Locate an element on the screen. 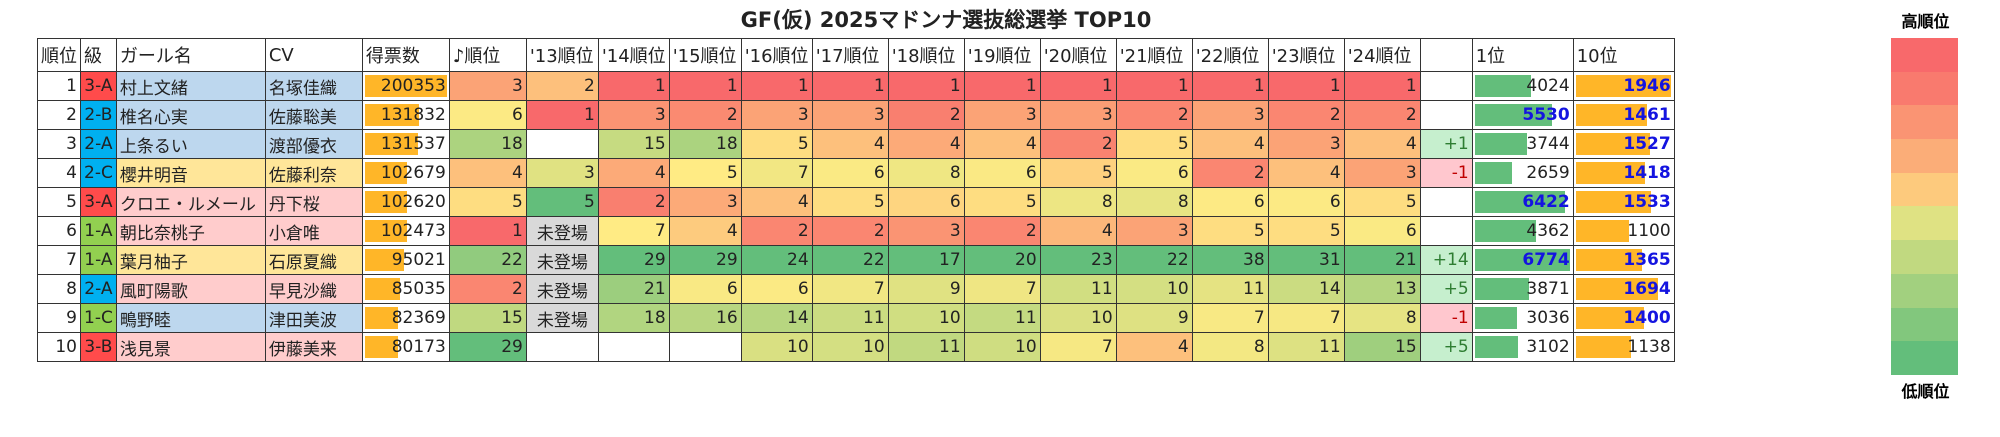 This screenshot has height=437, width=2000. year-rank-cell is located at coordinates (633, 347).